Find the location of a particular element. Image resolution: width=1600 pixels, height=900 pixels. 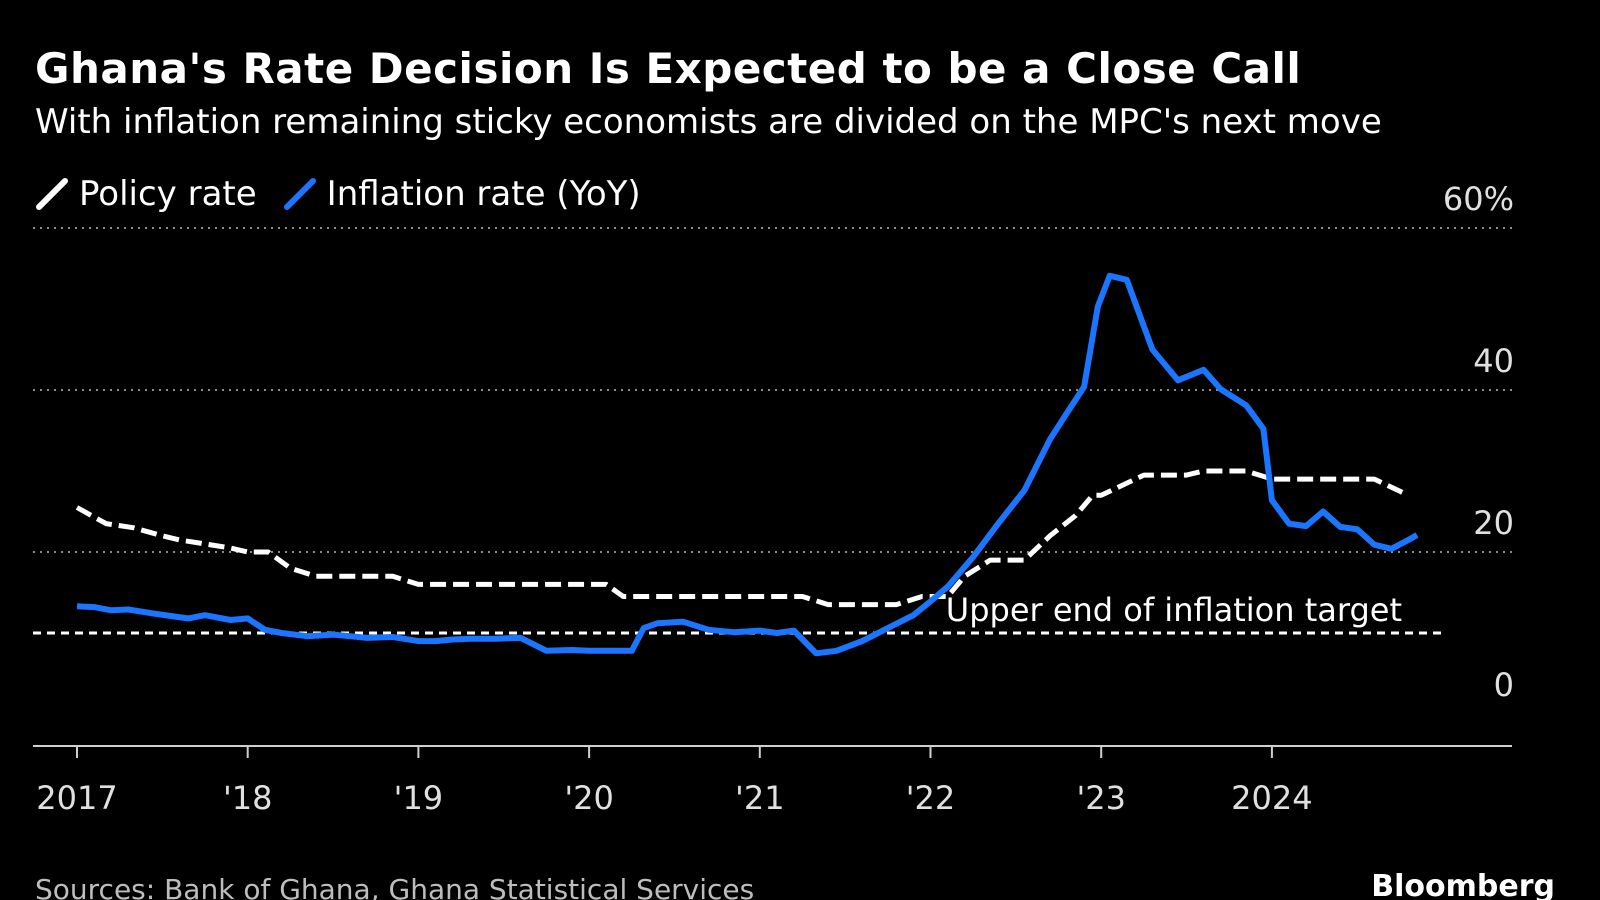

legend: Policy rate Inflation rate (YoY) is located at coordinates (351, 194).